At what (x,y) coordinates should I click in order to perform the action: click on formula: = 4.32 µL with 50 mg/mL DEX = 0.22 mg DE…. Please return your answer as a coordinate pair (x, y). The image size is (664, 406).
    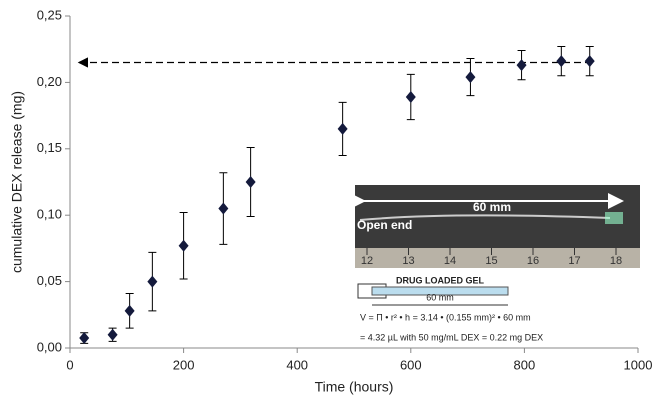
    Looking at the image, I should click on (451, 337).